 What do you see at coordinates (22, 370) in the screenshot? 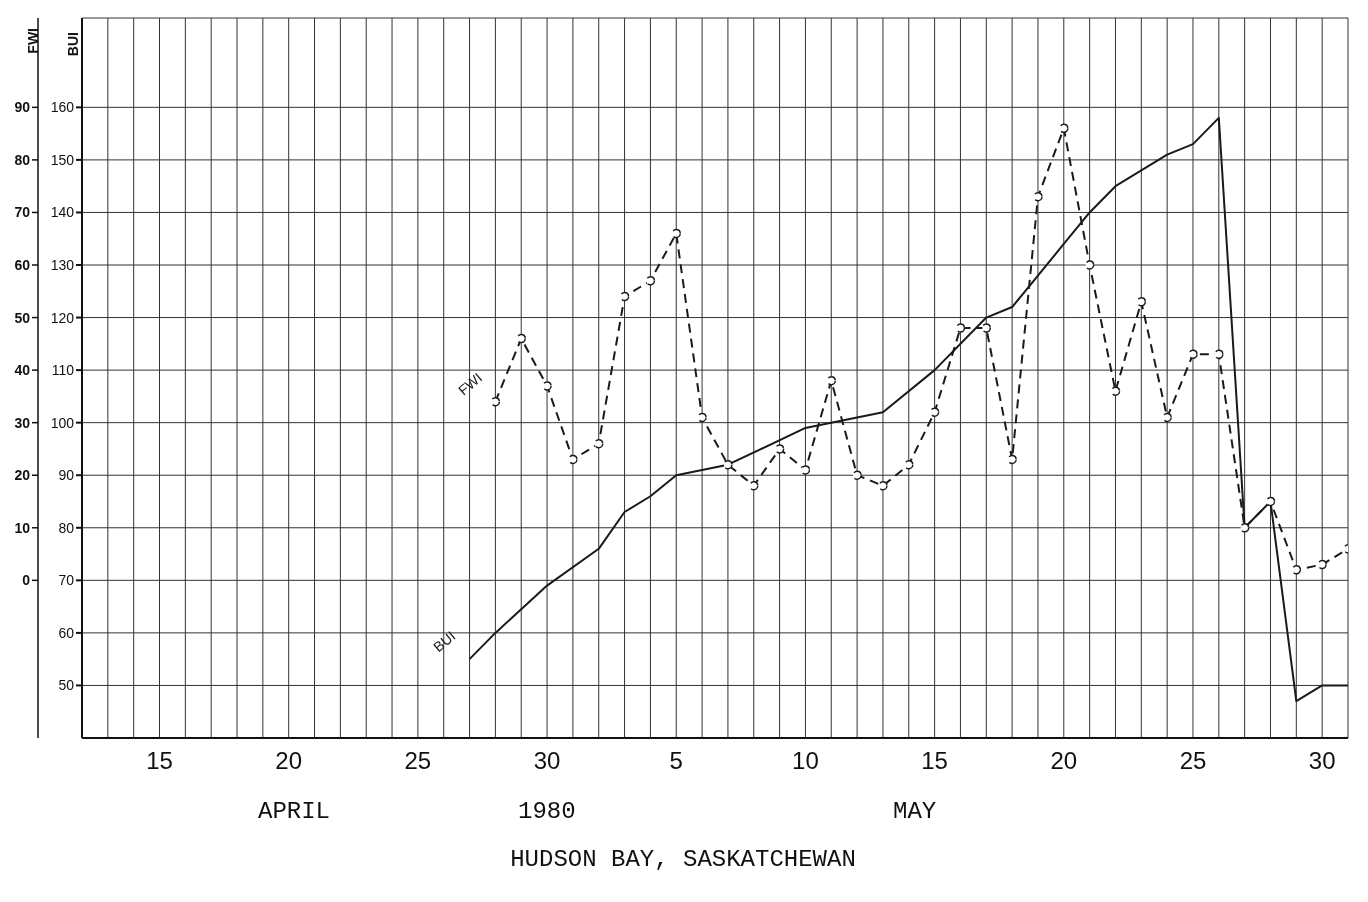
I see `y2-tick-label: 40` at bounding box center [22, 370].